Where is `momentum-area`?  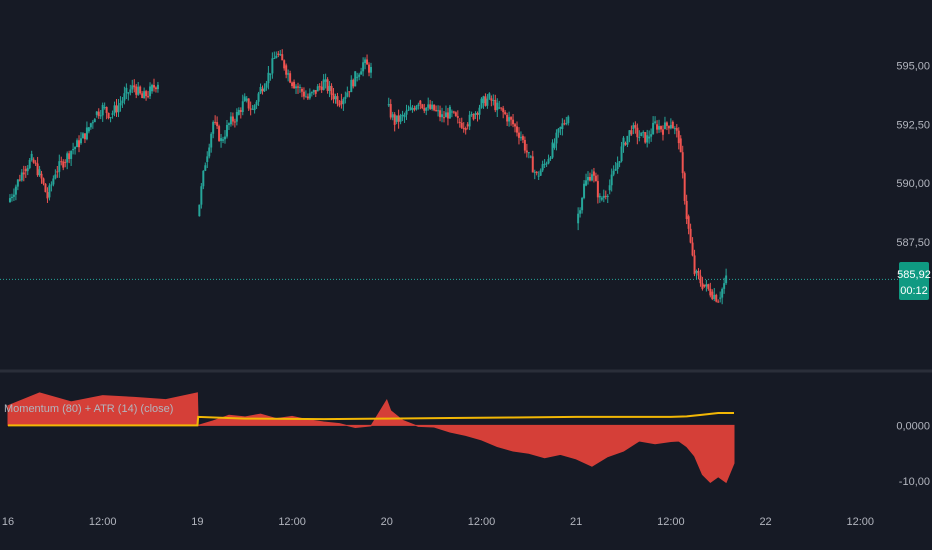 momentum-area is located at coordinates (371, 438).